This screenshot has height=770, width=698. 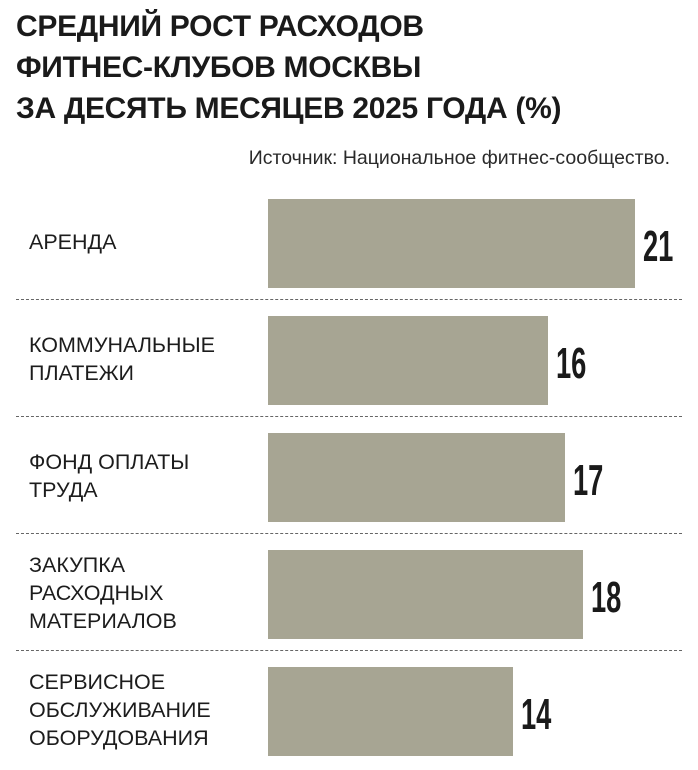 I want to click on chart-title-line-1: СРЕДНИЙ РОСТ РАСХОДОВ, so click(x=220, y=26).